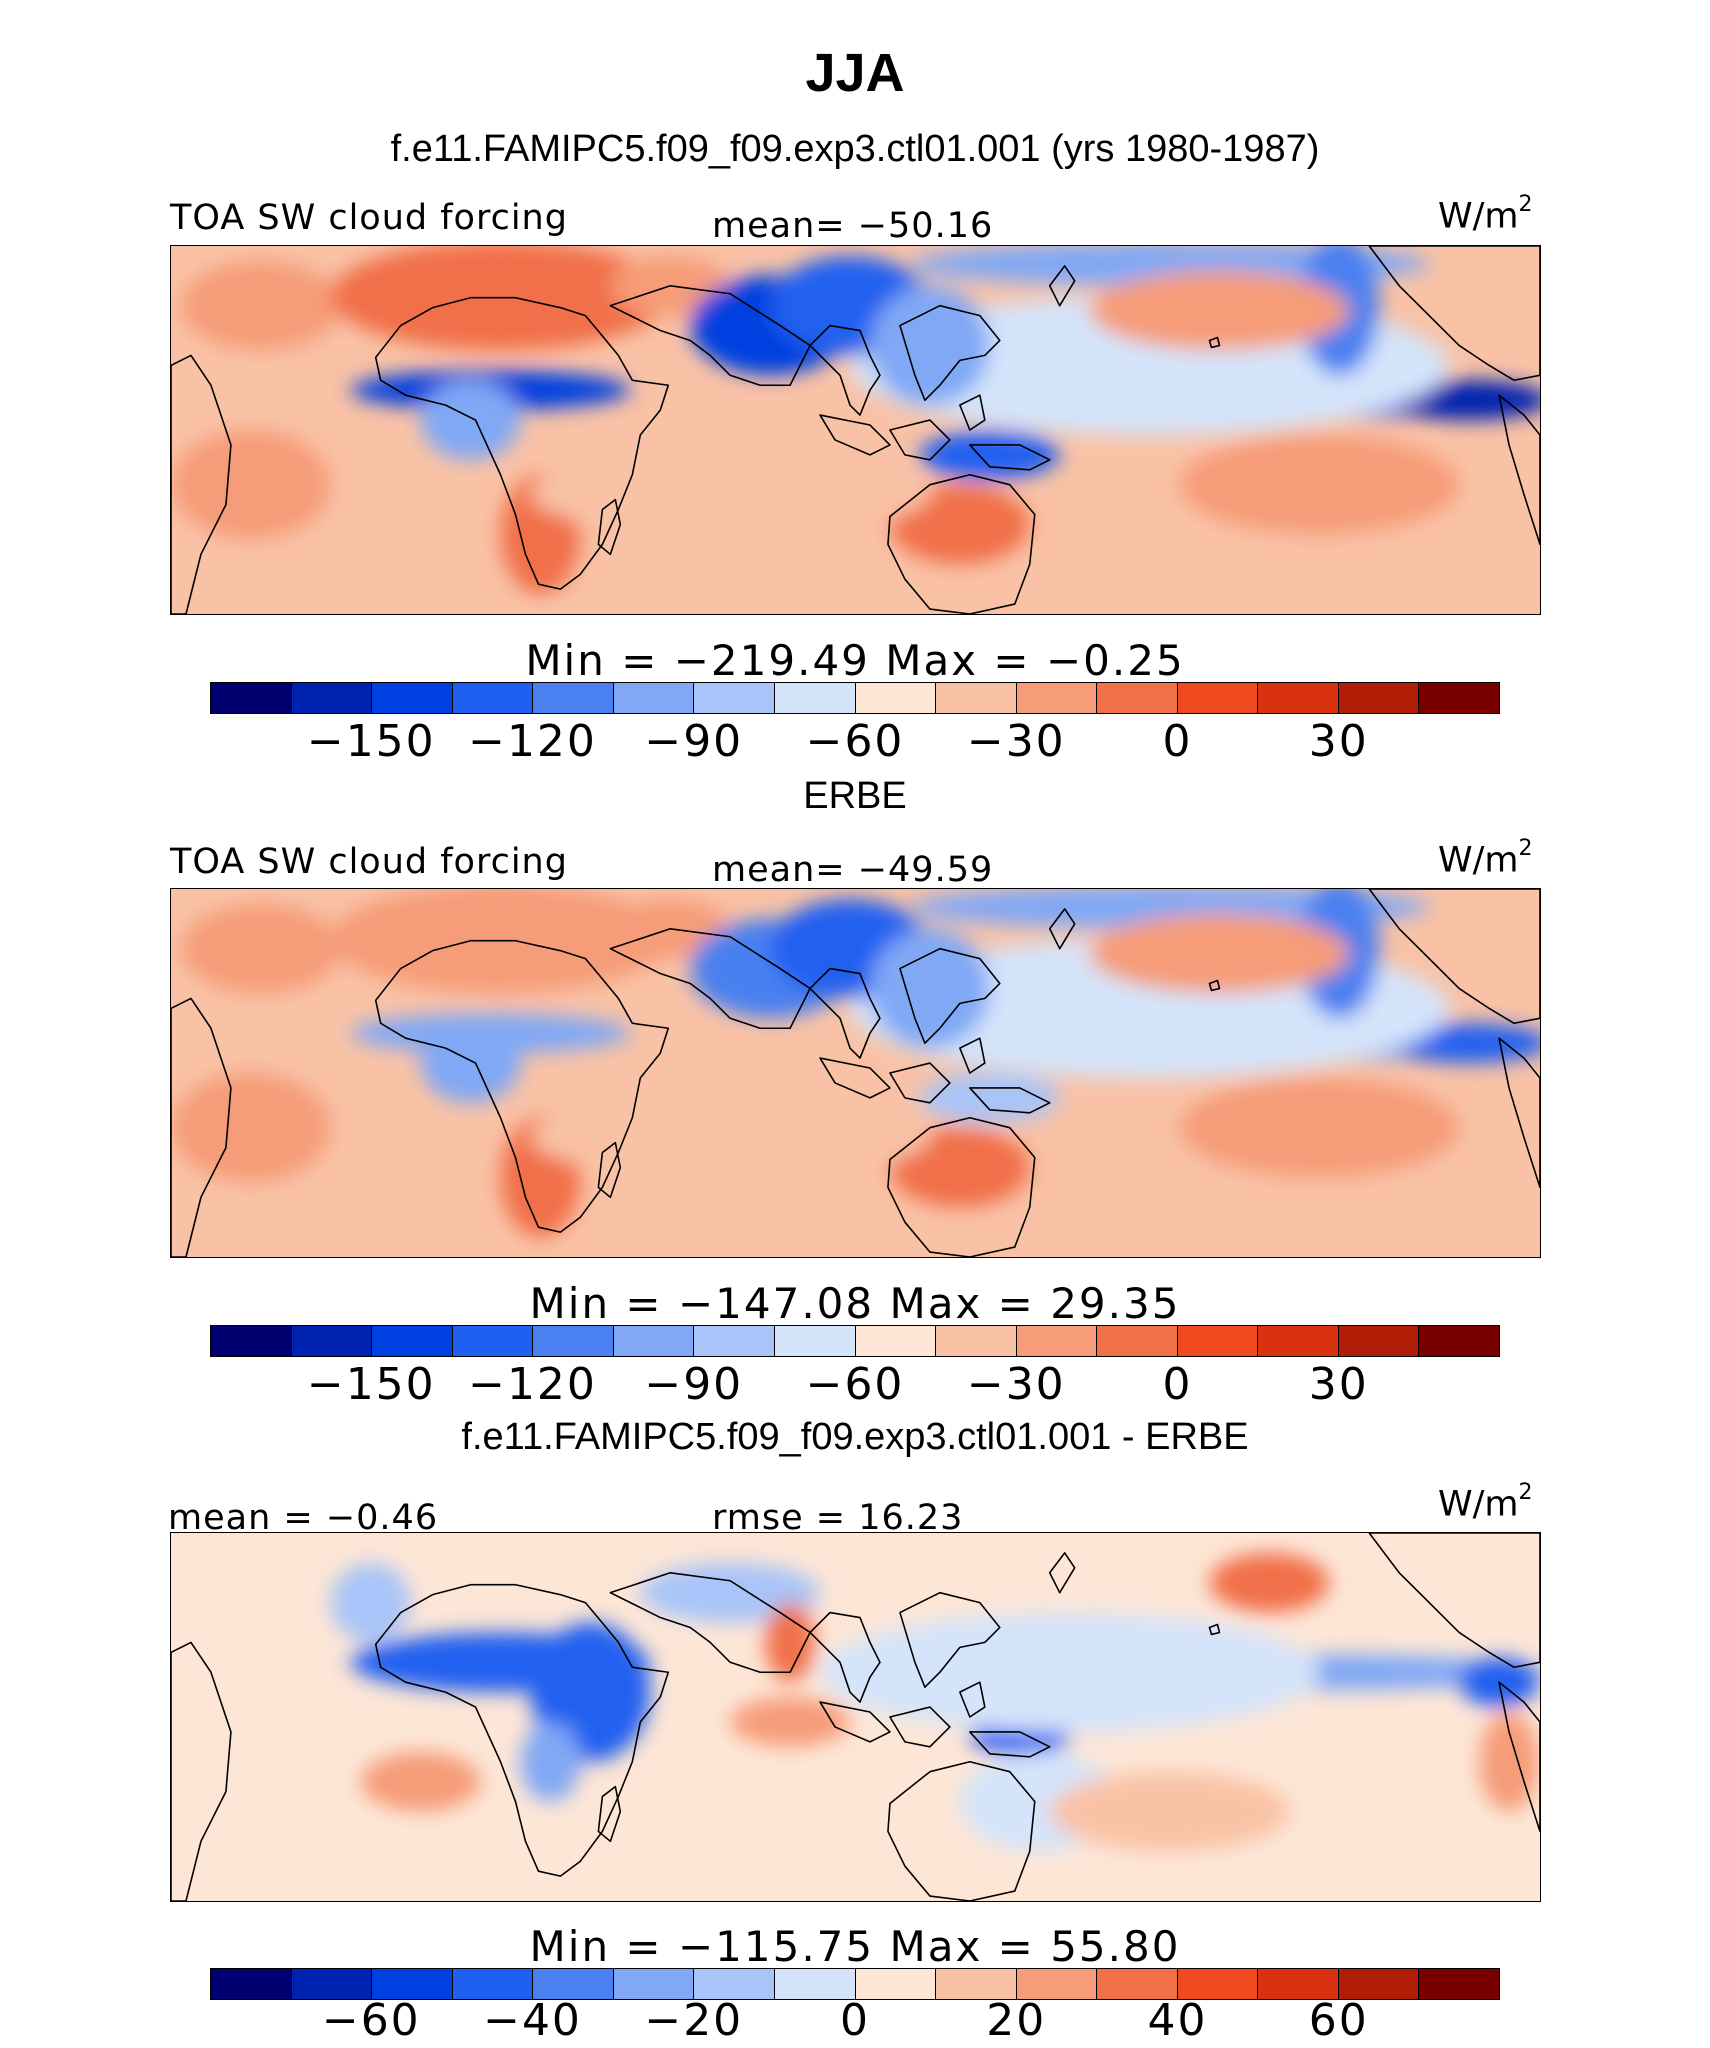 This screenshot has width=1710, height=2048. Describe the element at coordinates (369, 862) in the screenshot. I see `panel-2-variable-label: TOA SW cloud forcing` at that location.